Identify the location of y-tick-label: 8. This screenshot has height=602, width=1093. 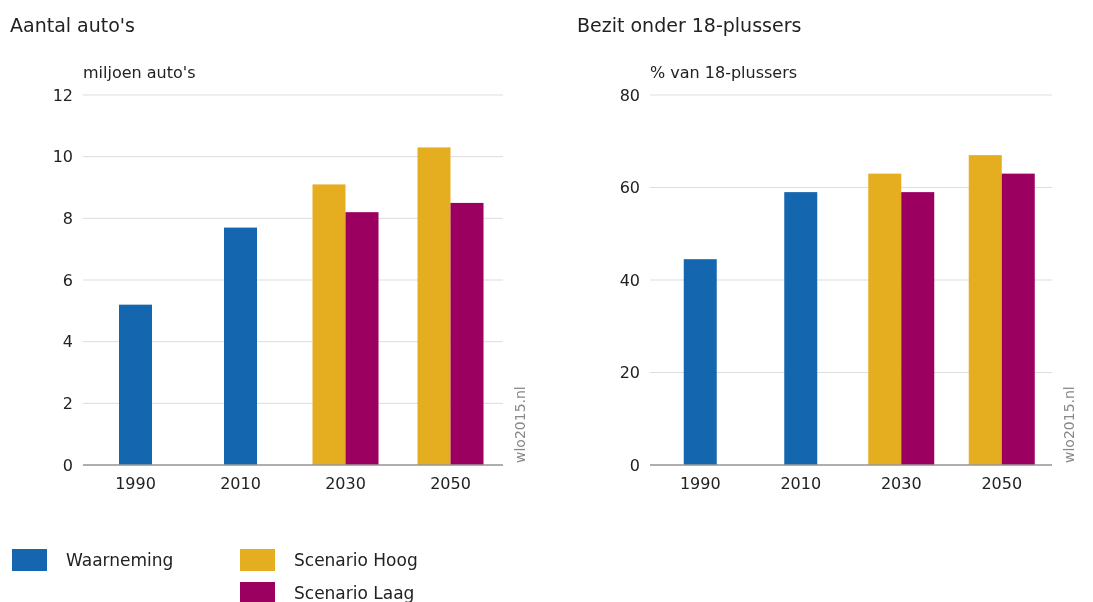
(67, 218).